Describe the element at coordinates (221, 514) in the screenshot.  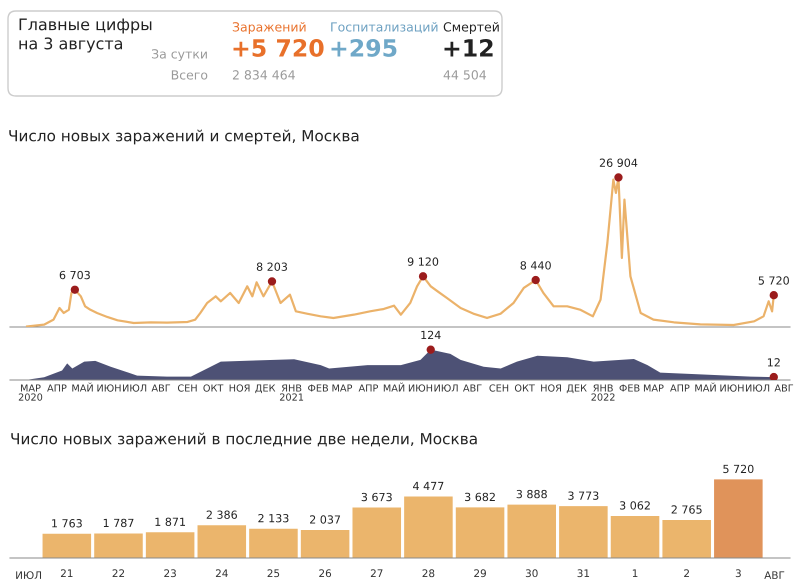
I see `data-label: 2 386` at that location.